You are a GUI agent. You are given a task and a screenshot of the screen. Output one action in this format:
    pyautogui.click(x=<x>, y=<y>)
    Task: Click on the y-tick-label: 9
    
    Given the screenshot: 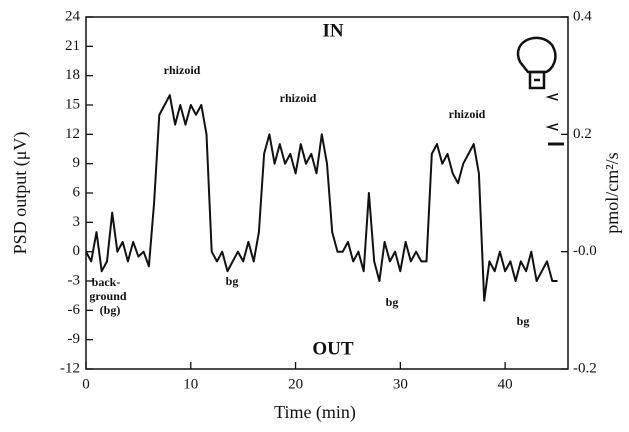 What is the action you would take?
    pyautogui.click(x=77, y=163)
    